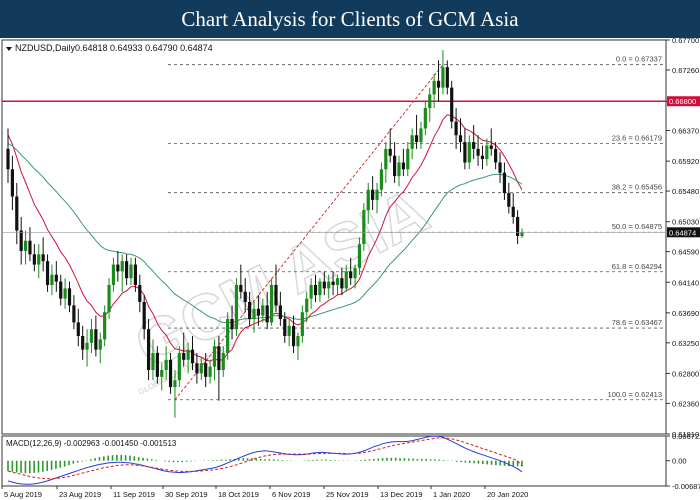  I want to click on chart-menu-icon, so click(9, 49).